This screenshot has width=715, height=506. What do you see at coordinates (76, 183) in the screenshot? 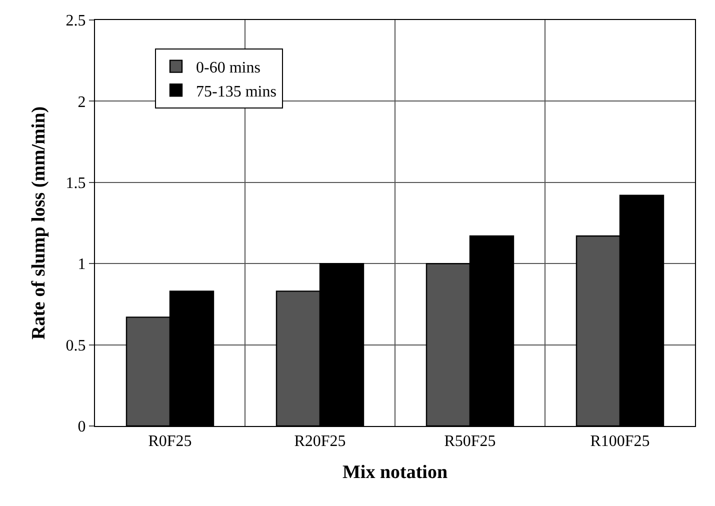
I see `y-tick-label: 1.5` at bounding box center [76, 183].